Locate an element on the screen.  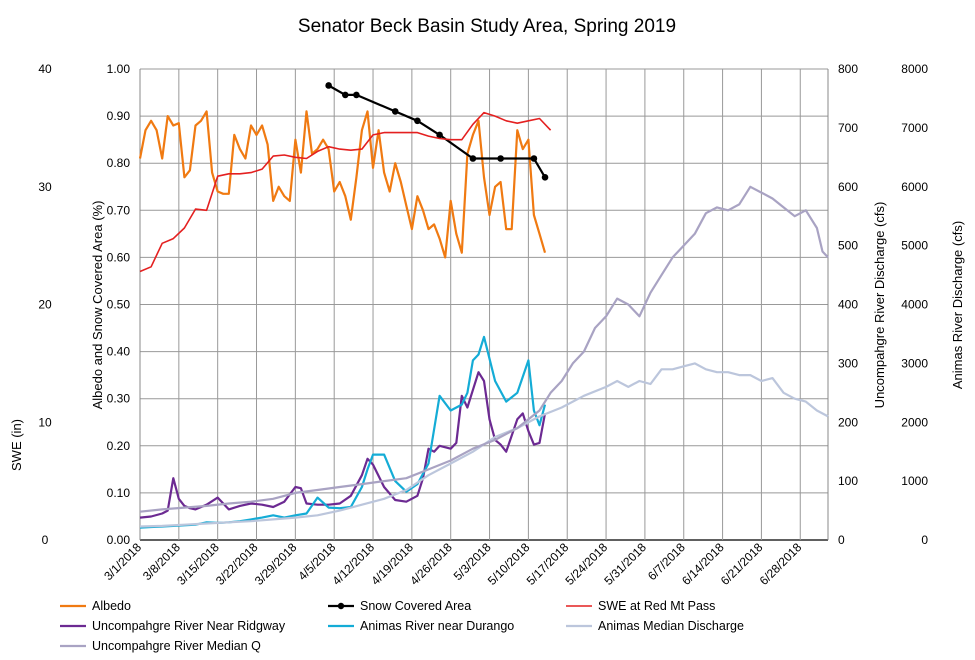
x-tick-label: 3/29/2018 is located at coordinates (276, 564).